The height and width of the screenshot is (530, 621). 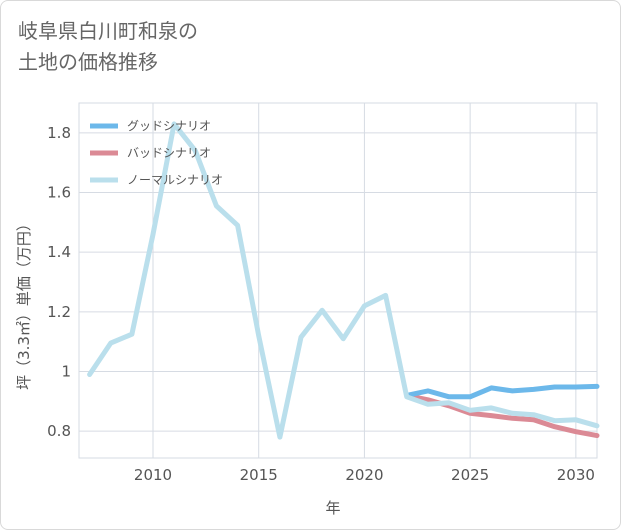 What do you see at coordinates (576, 475) in the screenshot?
I see `x-tick-label: 2030` at bounding box center [576, 475].